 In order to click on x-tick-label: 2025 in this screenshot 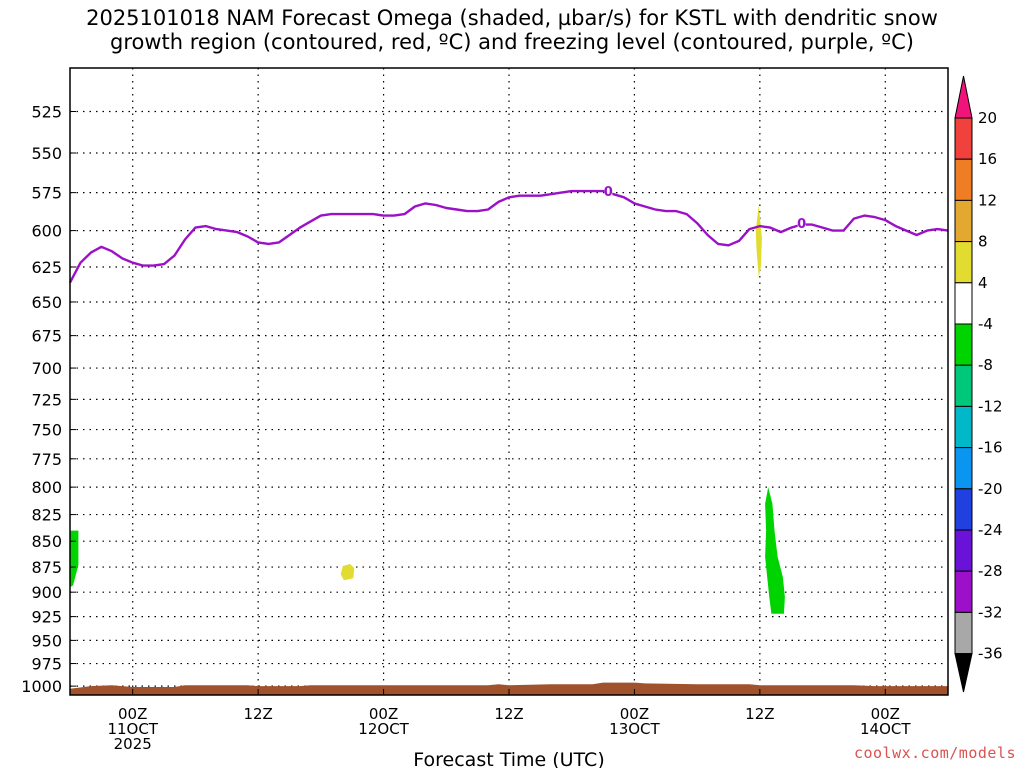, I will do `click(133, 744)`.